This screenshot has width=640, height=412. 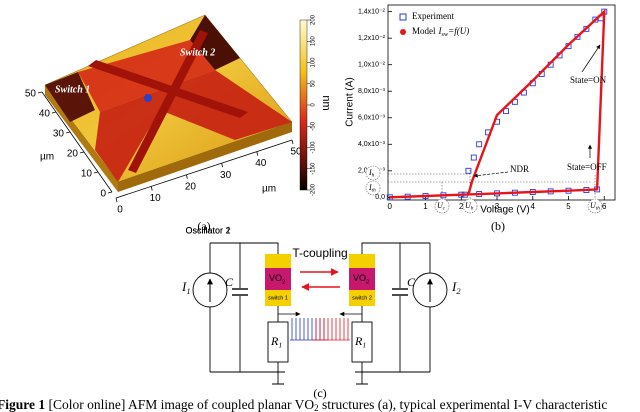 What do you see at coordinates (316, 407) in the screenshot?
I see `caption-sub: 2` at bounding box center [316, 407].